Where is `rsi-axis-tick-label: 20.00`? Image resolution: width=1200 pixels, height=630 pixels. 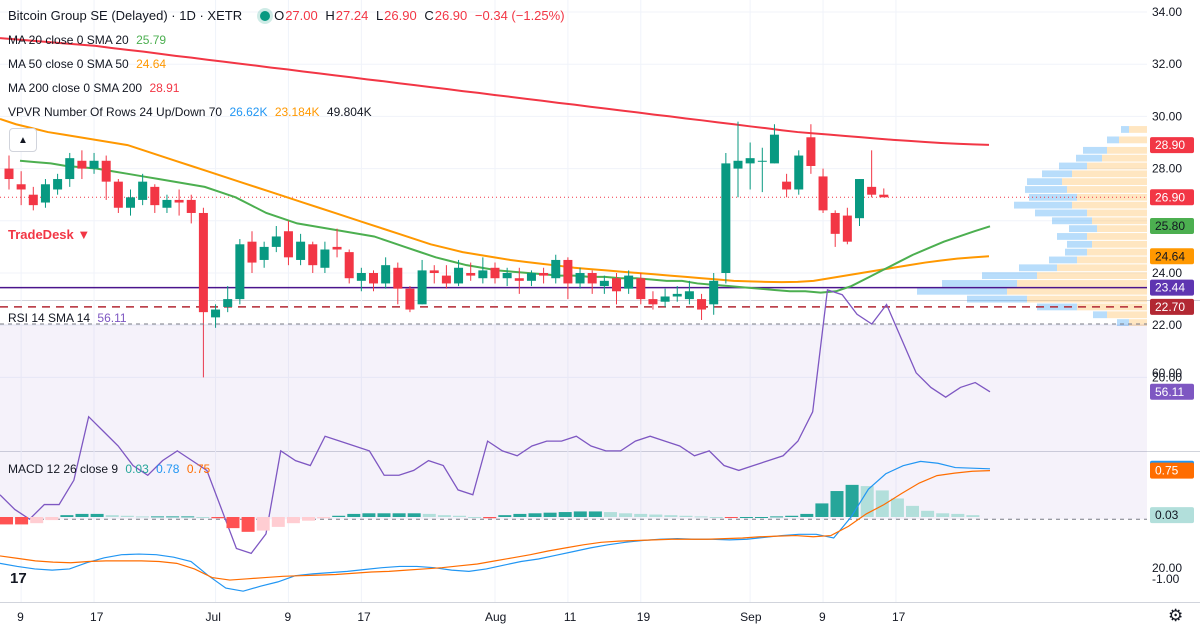 rsi-axis-tick-label: 20.00 is located at coordinates (1167, 568).